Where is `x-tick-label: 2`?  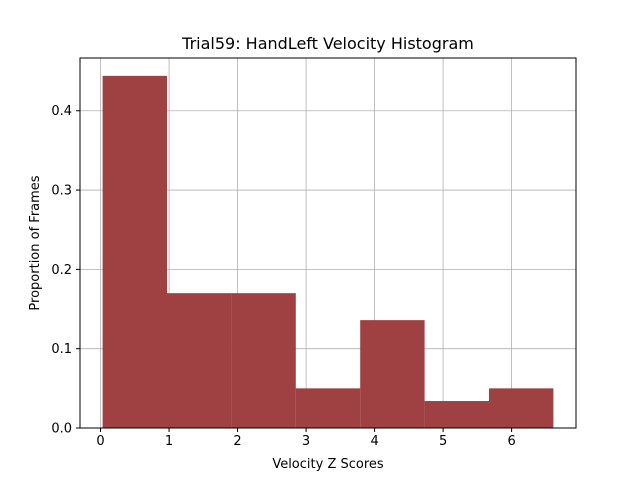 x-tick-label: 2 is located at coordinates (237, 441).